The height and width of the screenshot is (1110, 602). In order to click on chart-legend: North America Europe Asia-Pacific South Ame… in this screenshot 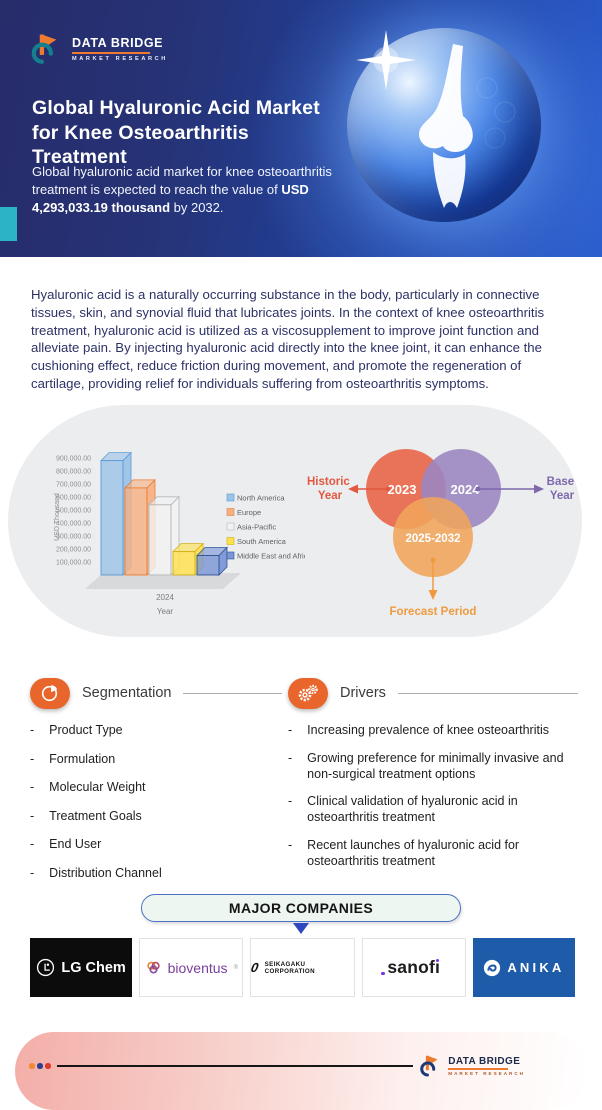, I will do `click(265, 527)`.